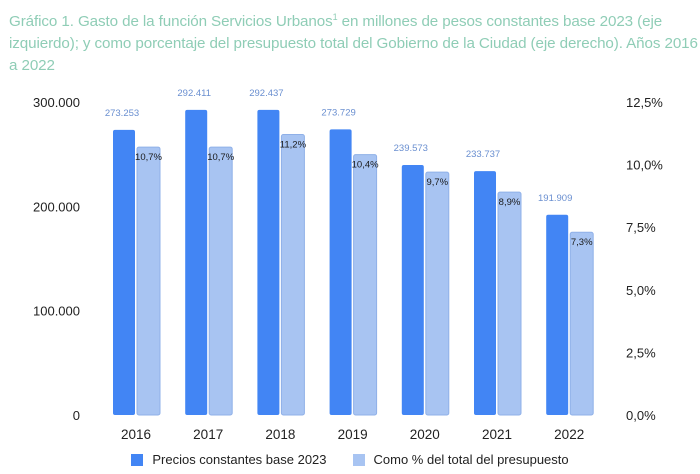  Describe the element at coordinates (268, 262) in the screenshot. I see `bar-primary-2018` at that location.